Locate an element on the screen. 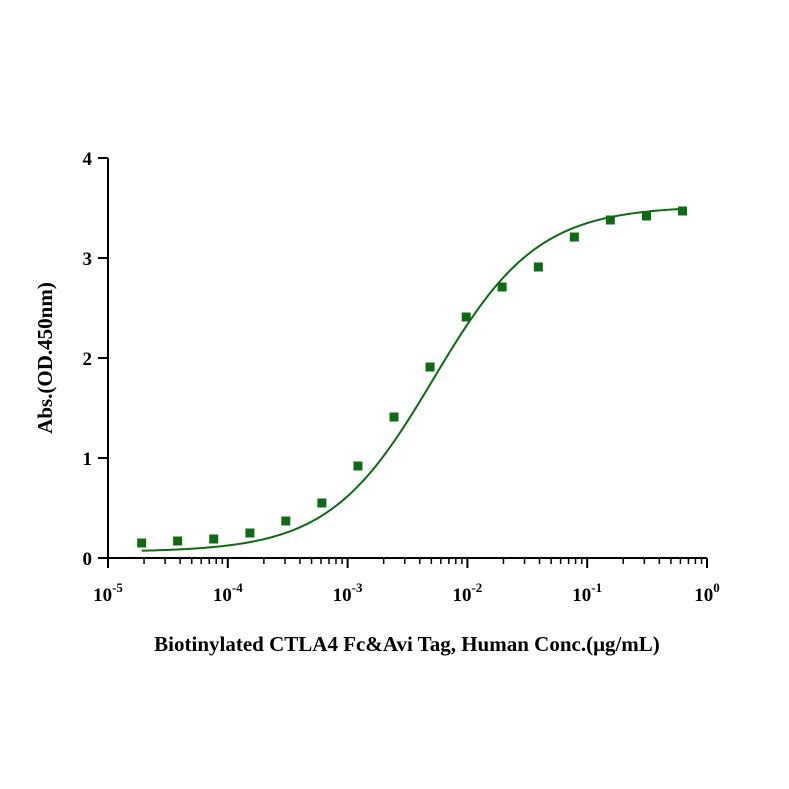 Image resolution: width=789 pixels, height=789 pixels. x-tick-label: 10⁻³ is located at coordinates (348, 593).